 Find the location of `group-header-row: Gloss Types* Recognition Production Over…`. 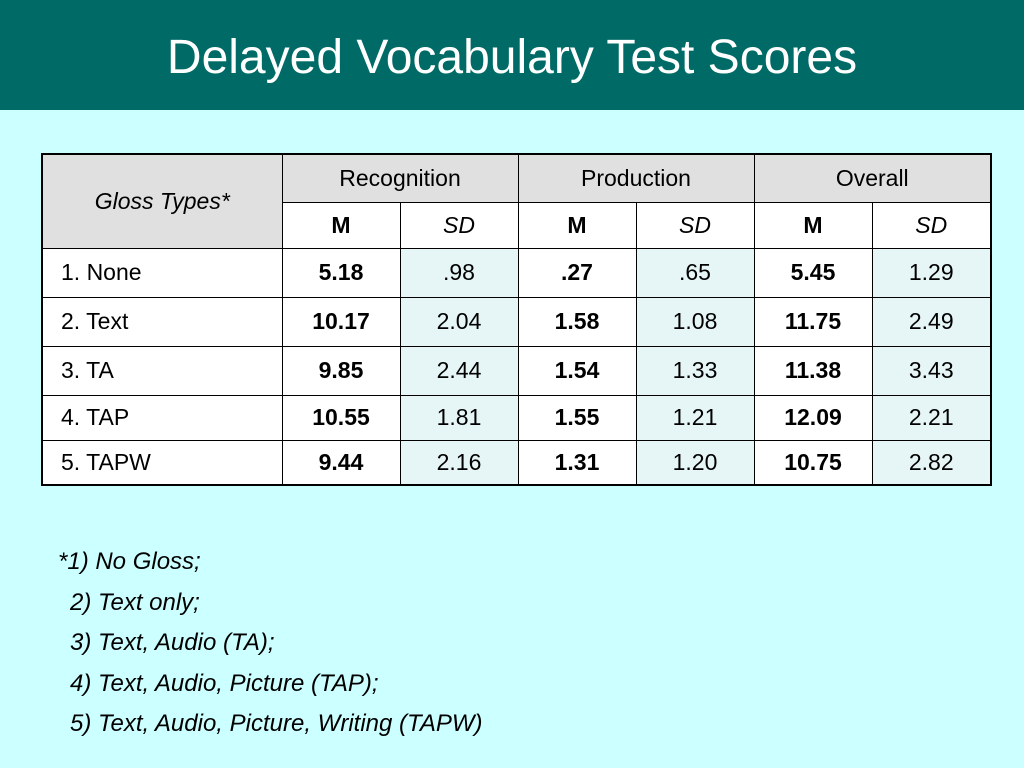

group-header-row: Gloss Types* Recognition Production Over… is located at coordinates (516, 201).